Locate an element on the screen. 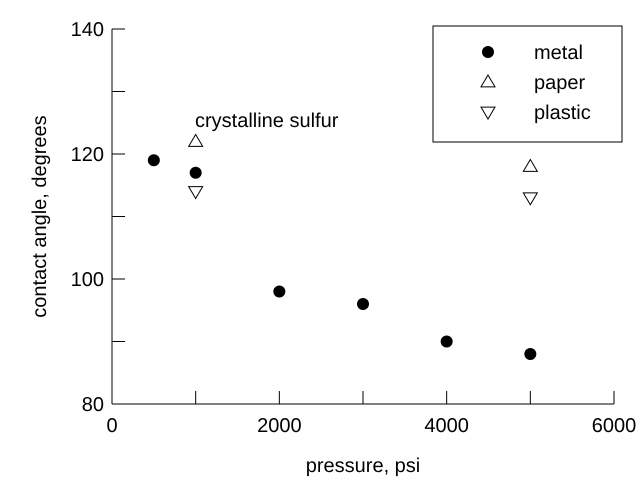 The image size is (644, 486). x-tick-label: 0 is located at coordinates (112, 426).